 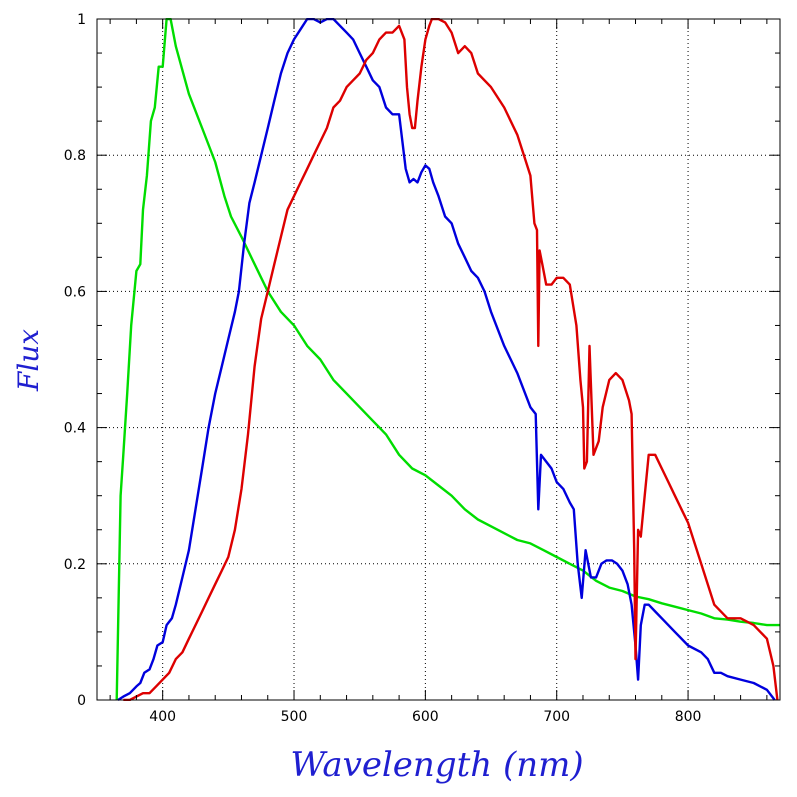 I want to click on x-tick-label: 400, so click(x=162, y=717).